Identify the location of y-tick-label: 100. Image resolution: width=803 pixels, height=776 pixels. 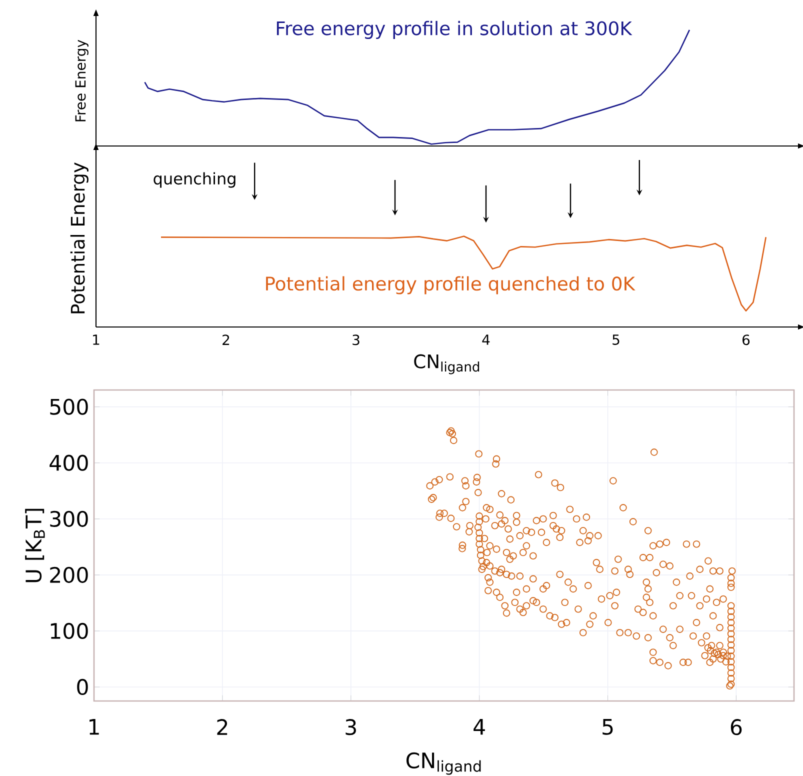
(69, 631).